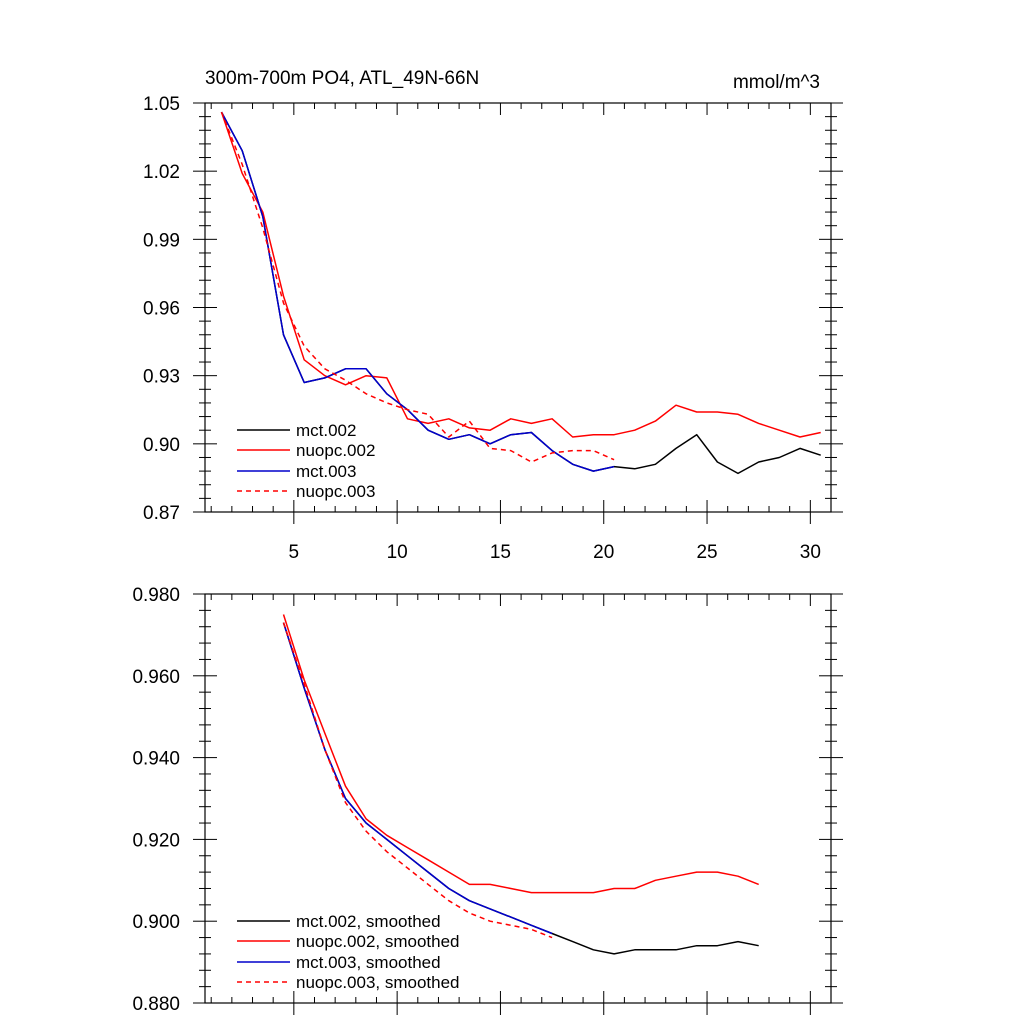  What do you see at coordinates (326, 471) in the screenshot?
I see `legend-label: mct.003` at bounding box center [326, 471].